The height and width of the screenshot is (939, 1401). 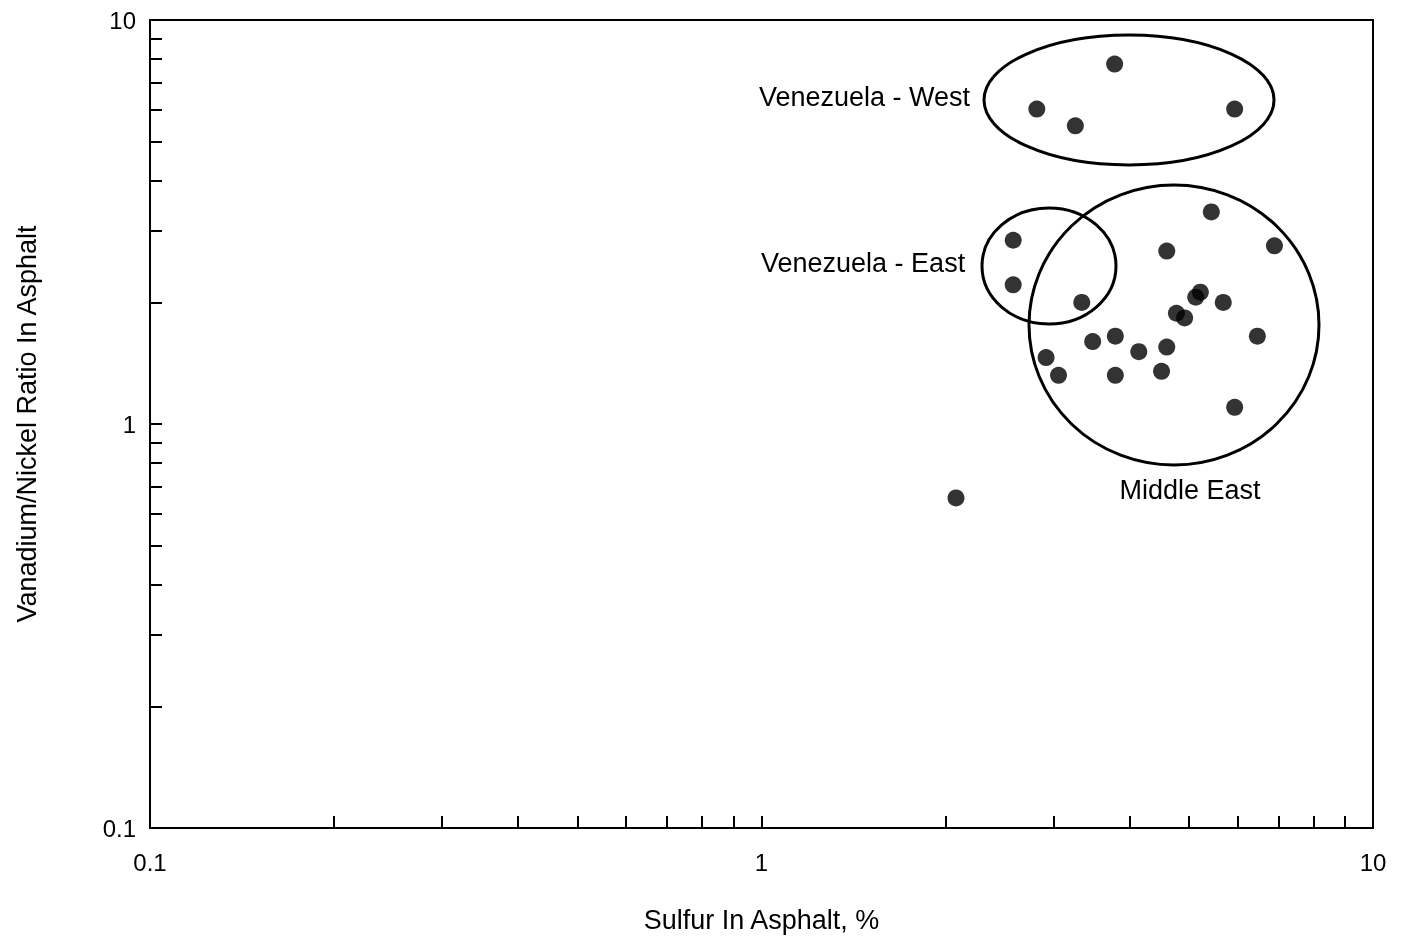 What do you see at coordinates (761, 862) in the screenshot?
I see `x-tick-label: 1` at bounding box center [761, 862].